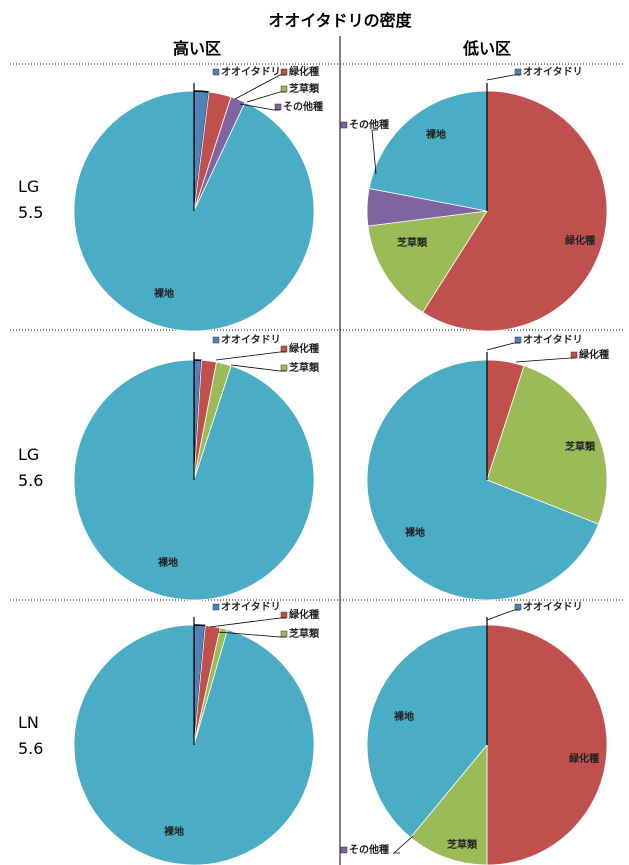 The width and height of the screenshot is (629, 865). What do you see at coordinates (197, 48) in the screenshot?
I see `column-header-high: 高い区` at bounding box center [197, 48].